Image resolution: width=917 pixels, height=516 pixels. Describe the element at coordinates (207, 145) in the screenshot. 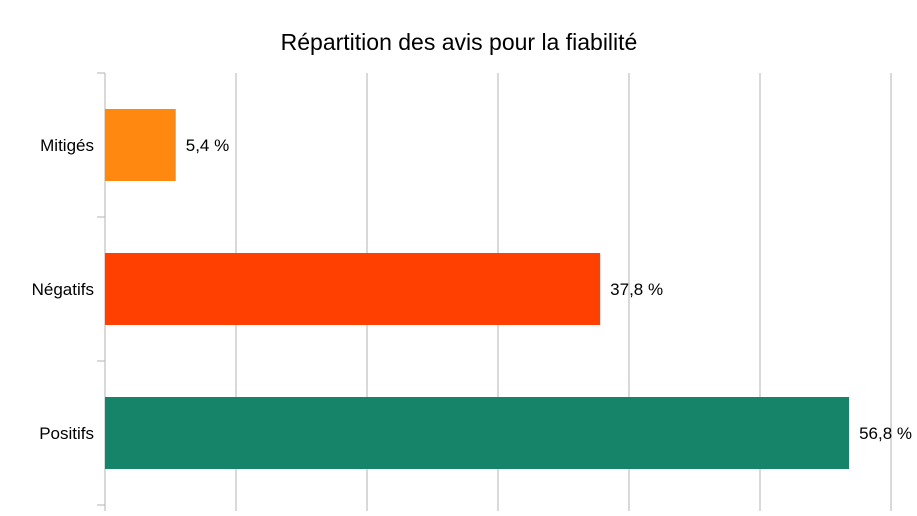

I see `data-label: 5,4 %` at that location.